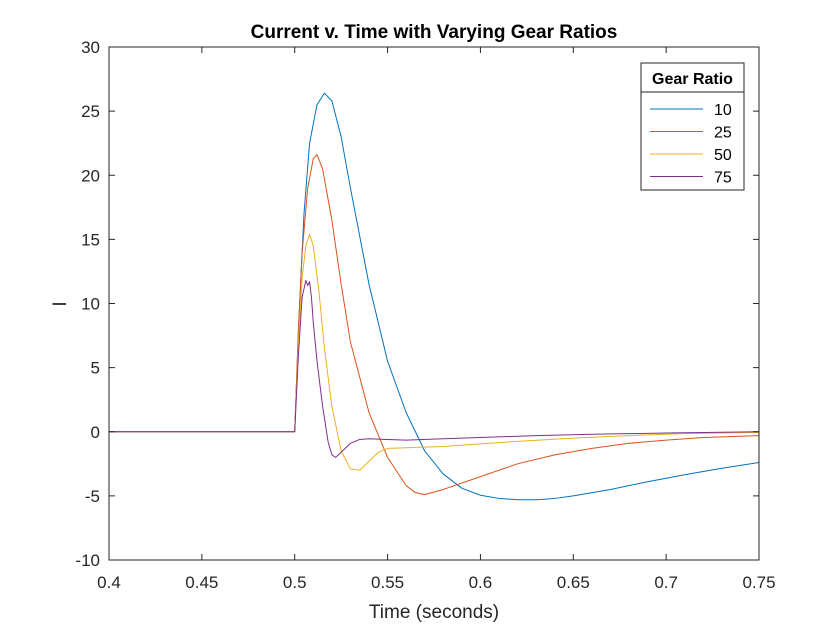  What do you see at coordinates (692, 79) in the screenshot?
I see `legend-title: Gear Ratio` at bounding box center [692, 79].